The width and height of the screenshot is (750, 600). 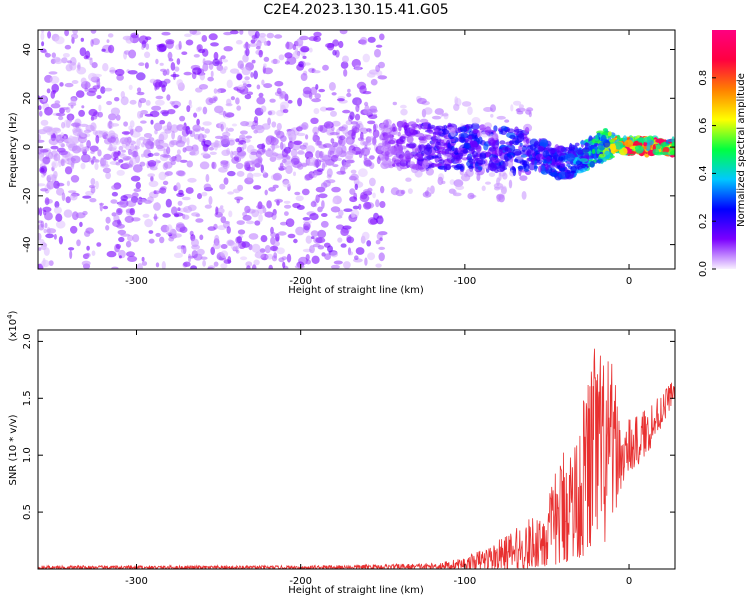 I want to click on y-tick-label: 0, so click(x=27, y=147).